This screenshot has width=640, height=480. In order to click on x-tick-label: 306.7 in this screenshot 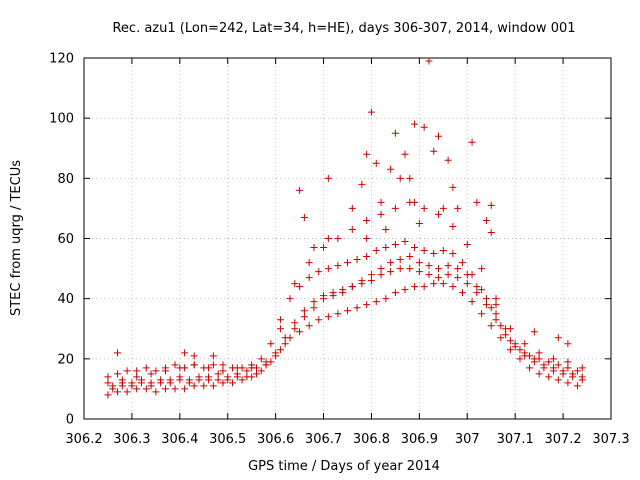, I will do `click(323, 439)`.